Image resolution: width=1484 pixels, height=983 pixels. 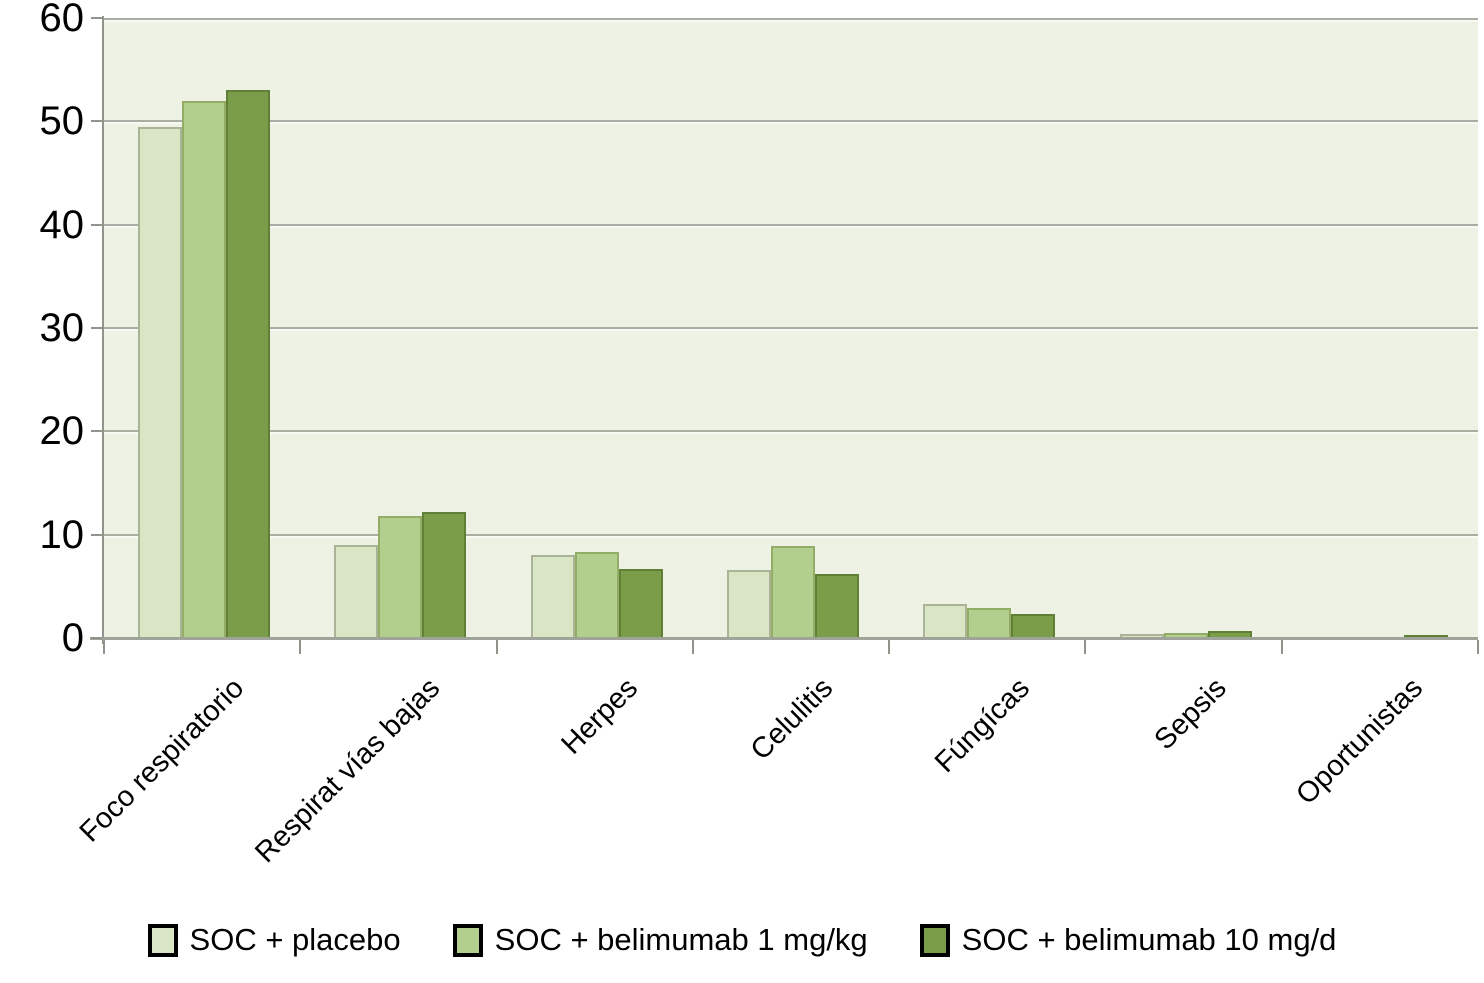 What do you see at coordinates (62, 534) in the screenshot?
I see `y-axis-label-10: 10` at bounding box center [62, 534].